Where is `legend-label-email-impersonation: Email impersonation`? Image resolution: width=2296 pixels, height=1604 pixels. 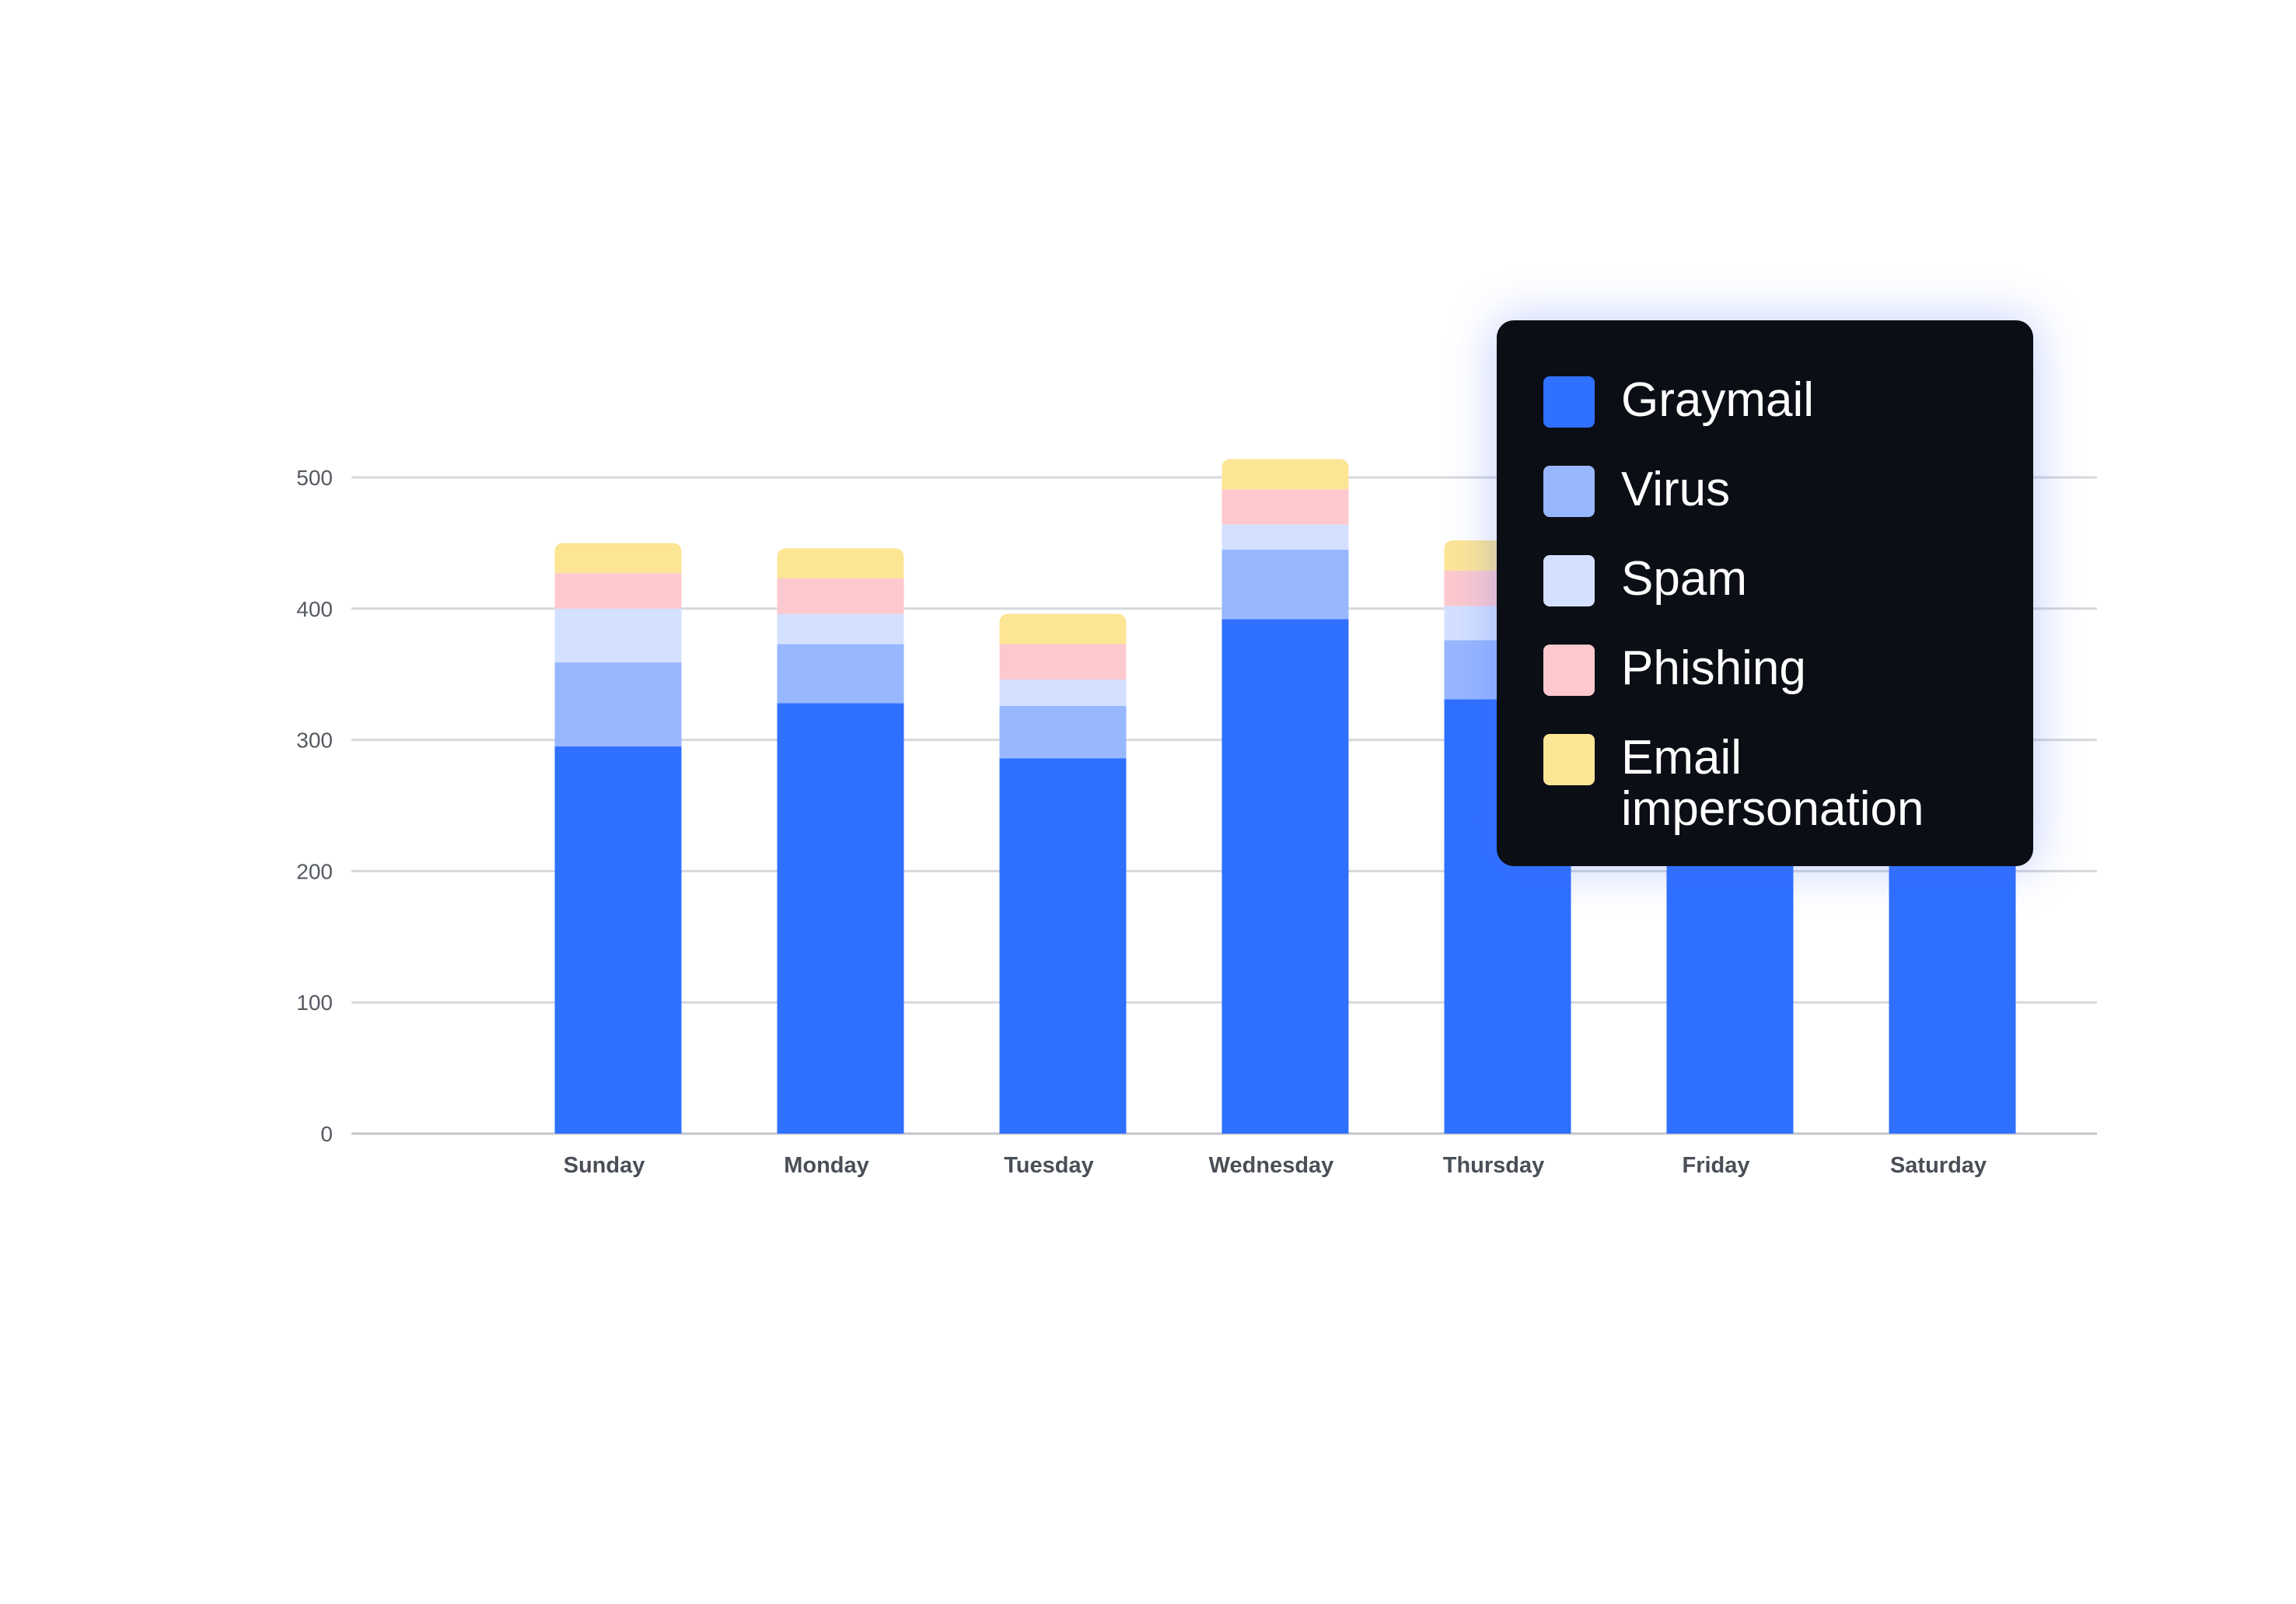 legend-label-email-impersonation: Email impersonation is located at coordinates (1772, 783).